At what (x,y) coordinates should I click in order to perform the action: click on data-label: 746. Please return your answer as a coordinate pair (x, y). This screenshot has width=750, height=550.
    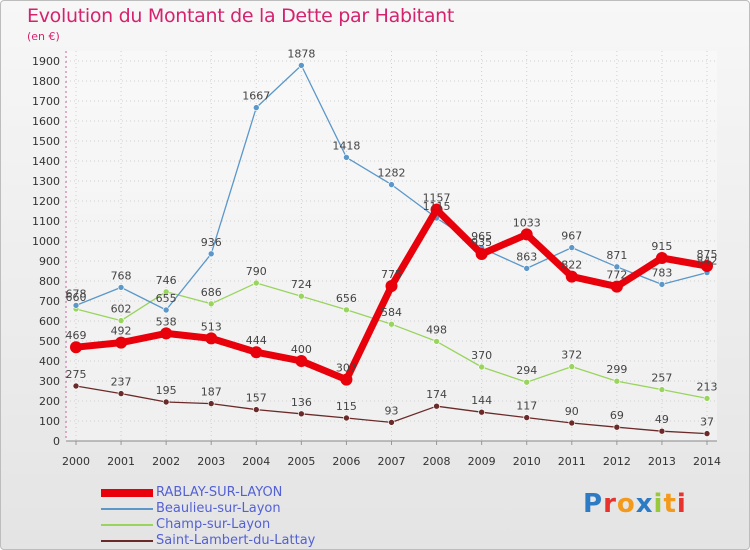
    Looking at the image, I should click on (166, 280).